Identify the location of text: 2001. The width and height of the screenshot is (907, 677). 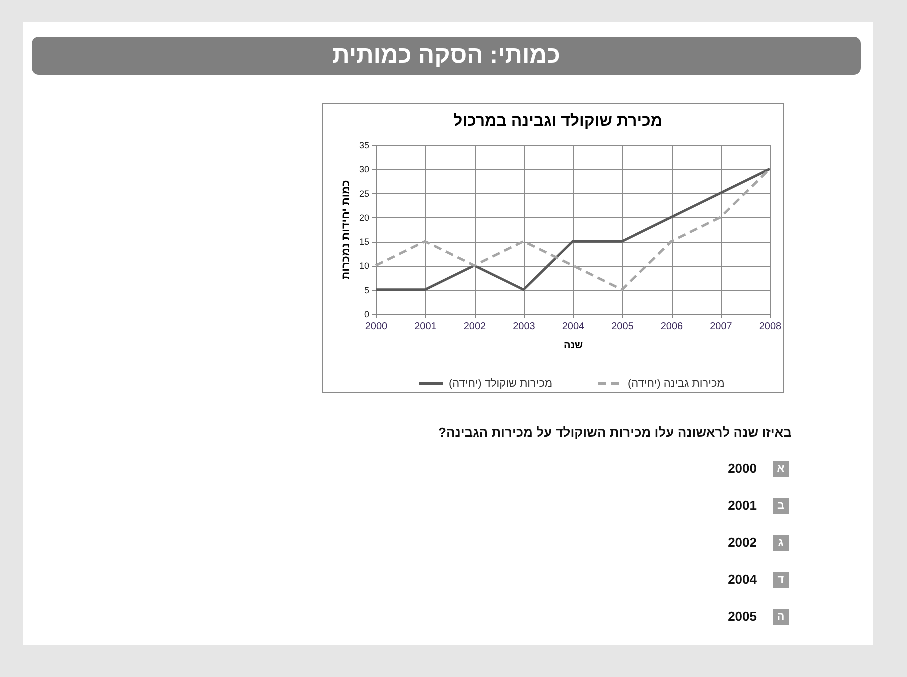
(742, 506).